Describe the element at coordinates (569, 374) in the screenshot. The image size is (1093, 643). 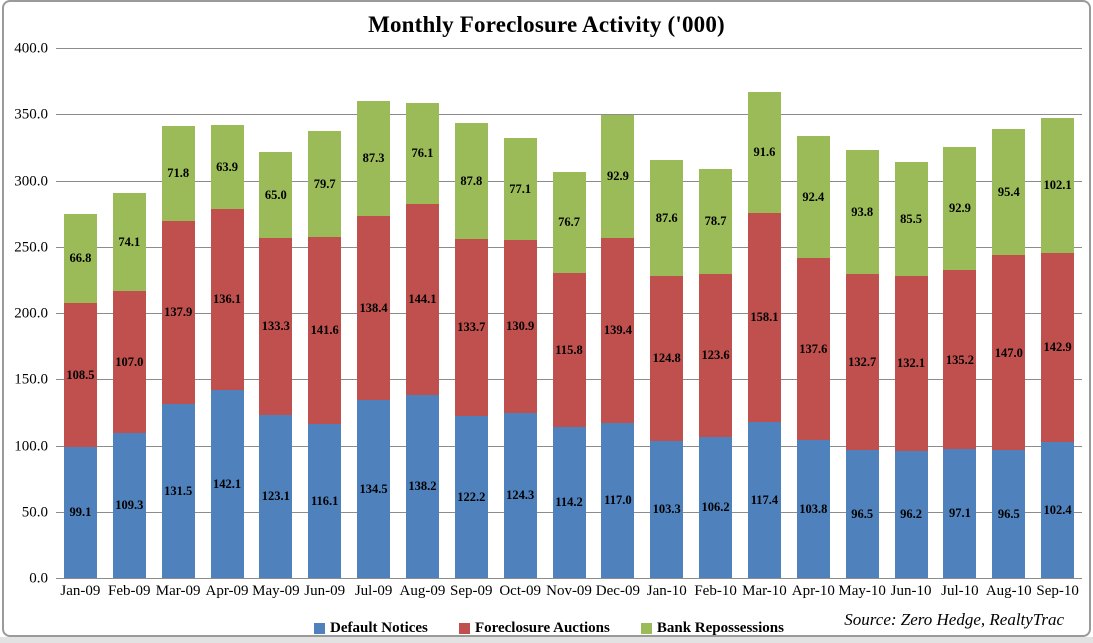
I see `bar-stack: 114.2 115.8 76.7` at that location.